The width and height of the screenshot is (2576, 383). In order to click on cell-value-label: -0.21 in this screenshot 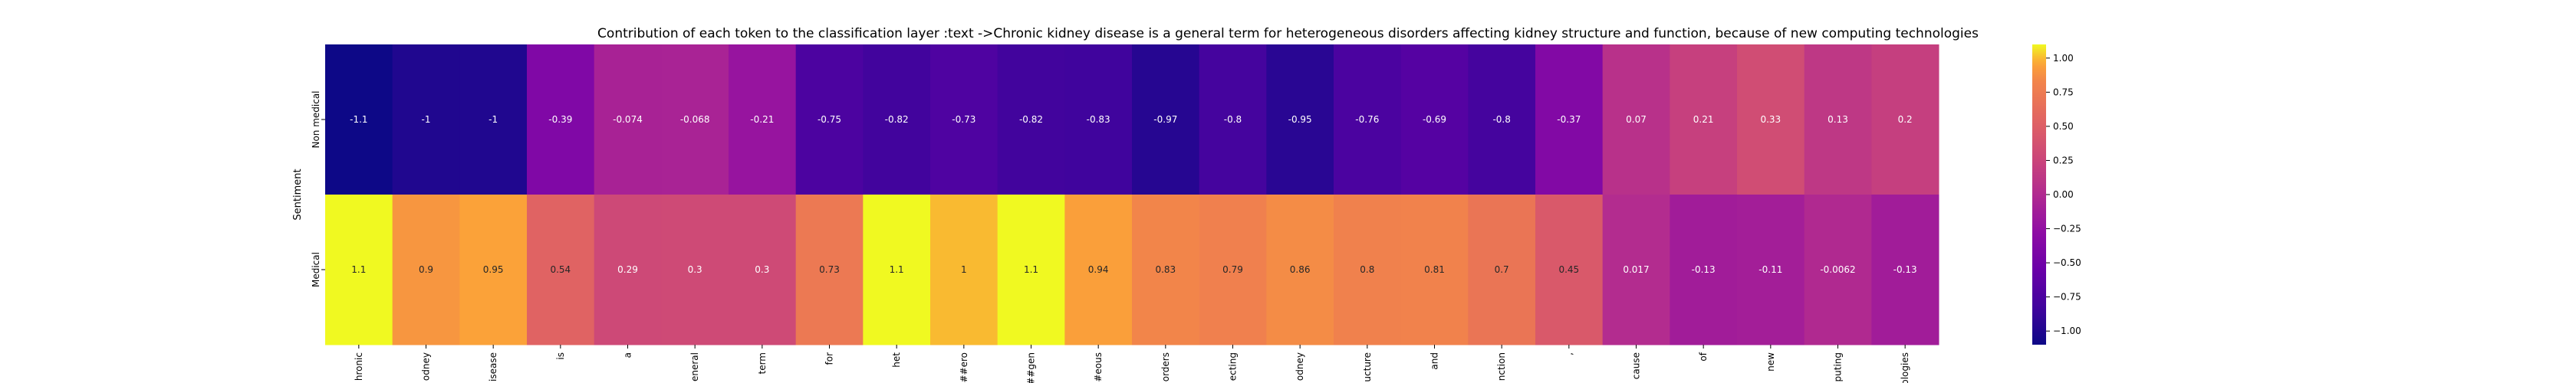, I will do `click(762, 120)`.